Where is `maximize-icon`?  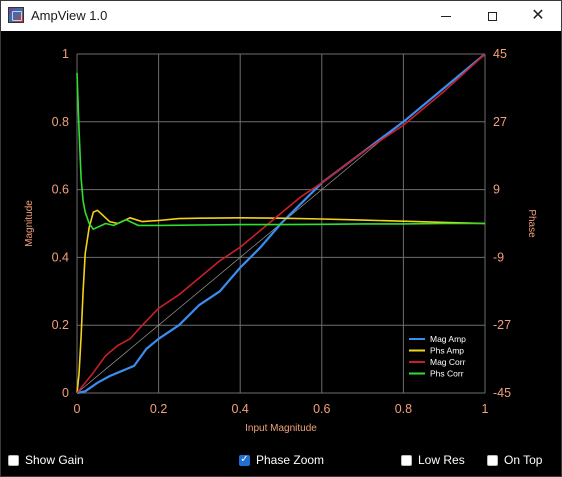
maximize-icon is located at coordinates (492, 16).